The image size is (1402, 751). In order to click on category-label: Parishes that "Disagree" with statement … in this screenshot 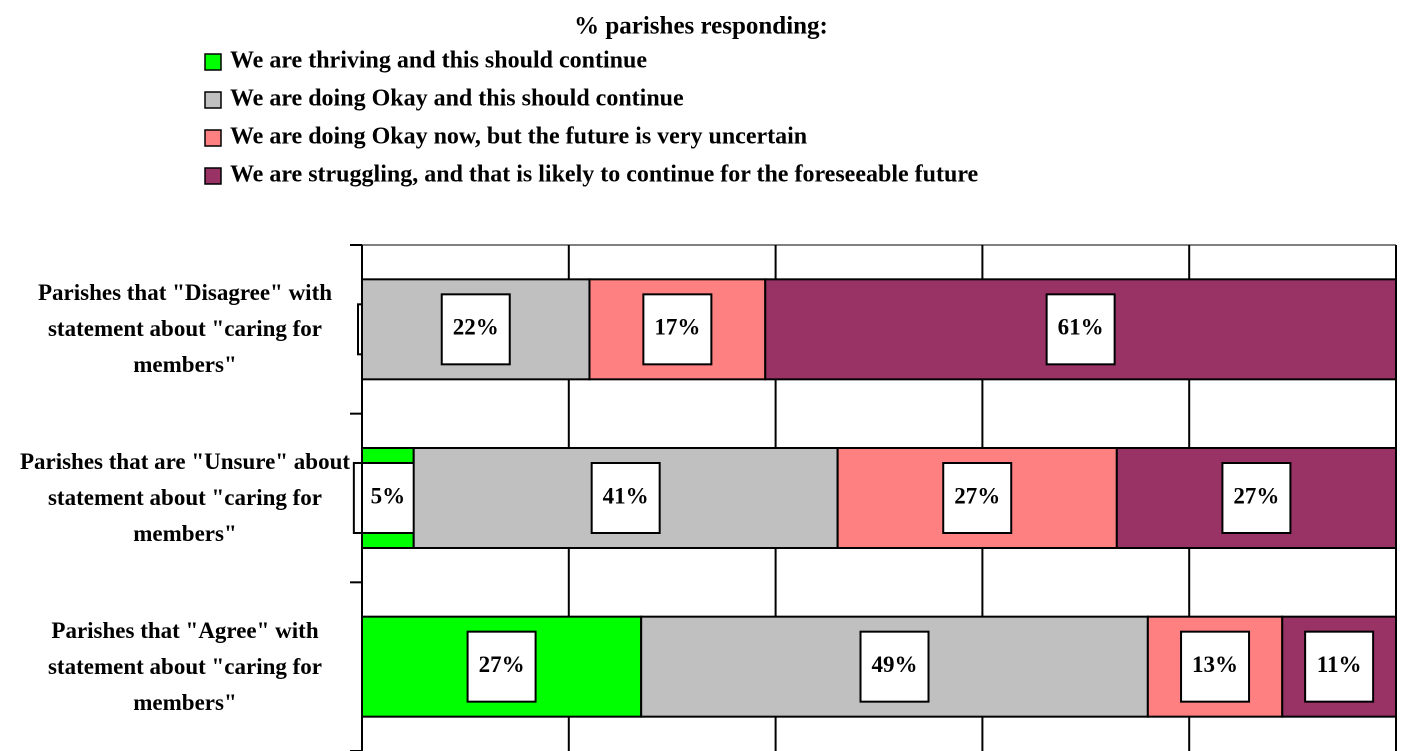, I will do `click(185, 329)`.